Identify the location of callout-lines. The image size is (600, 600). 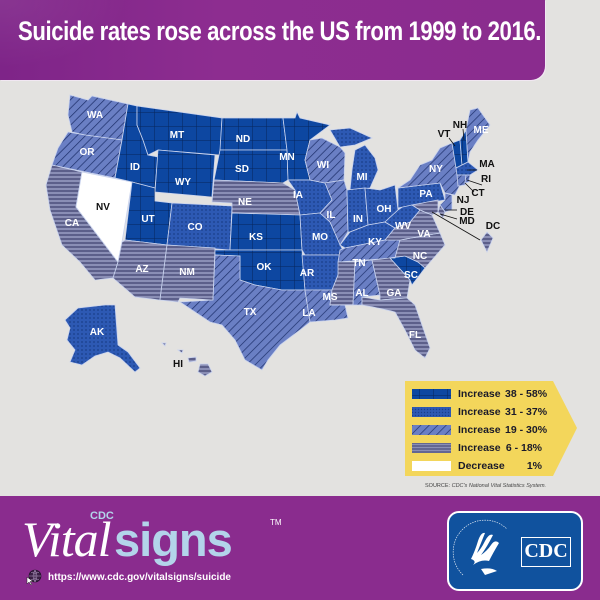
(457, 184).